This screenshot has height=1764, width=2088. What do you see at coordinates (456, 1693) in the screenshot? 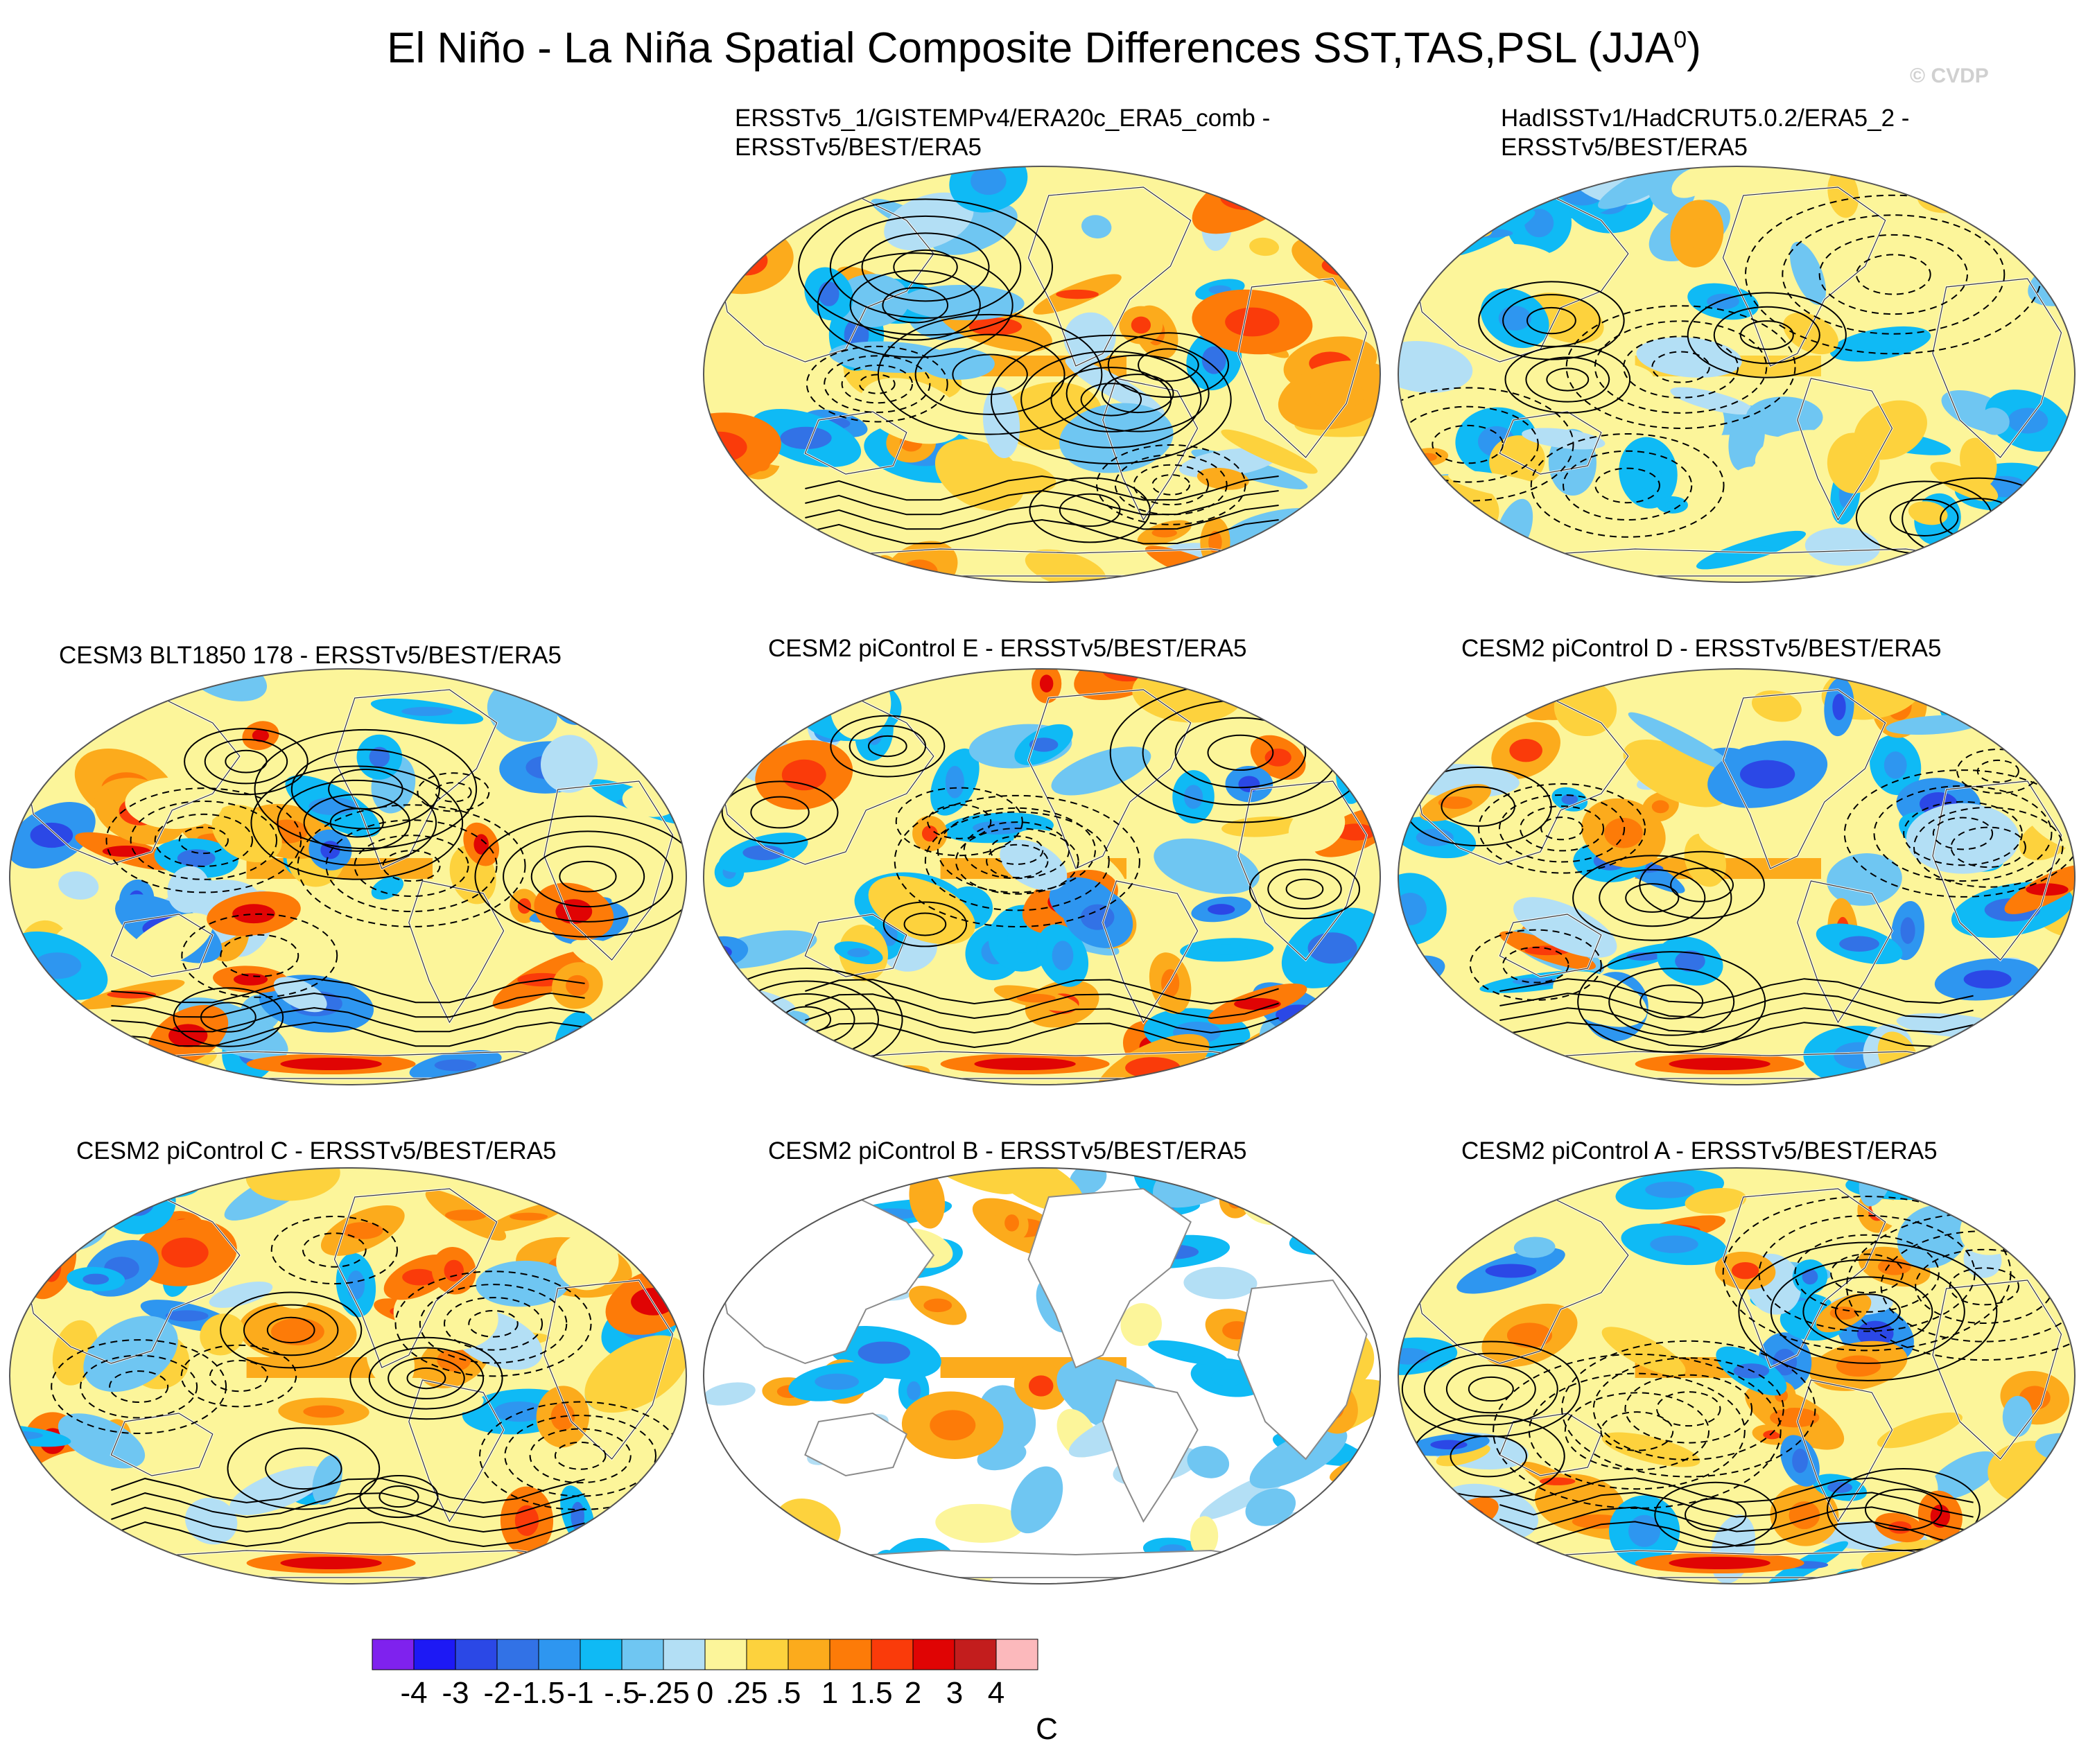
I see `colorbar-tick-label: -3` at bounding box center [456, 1693].